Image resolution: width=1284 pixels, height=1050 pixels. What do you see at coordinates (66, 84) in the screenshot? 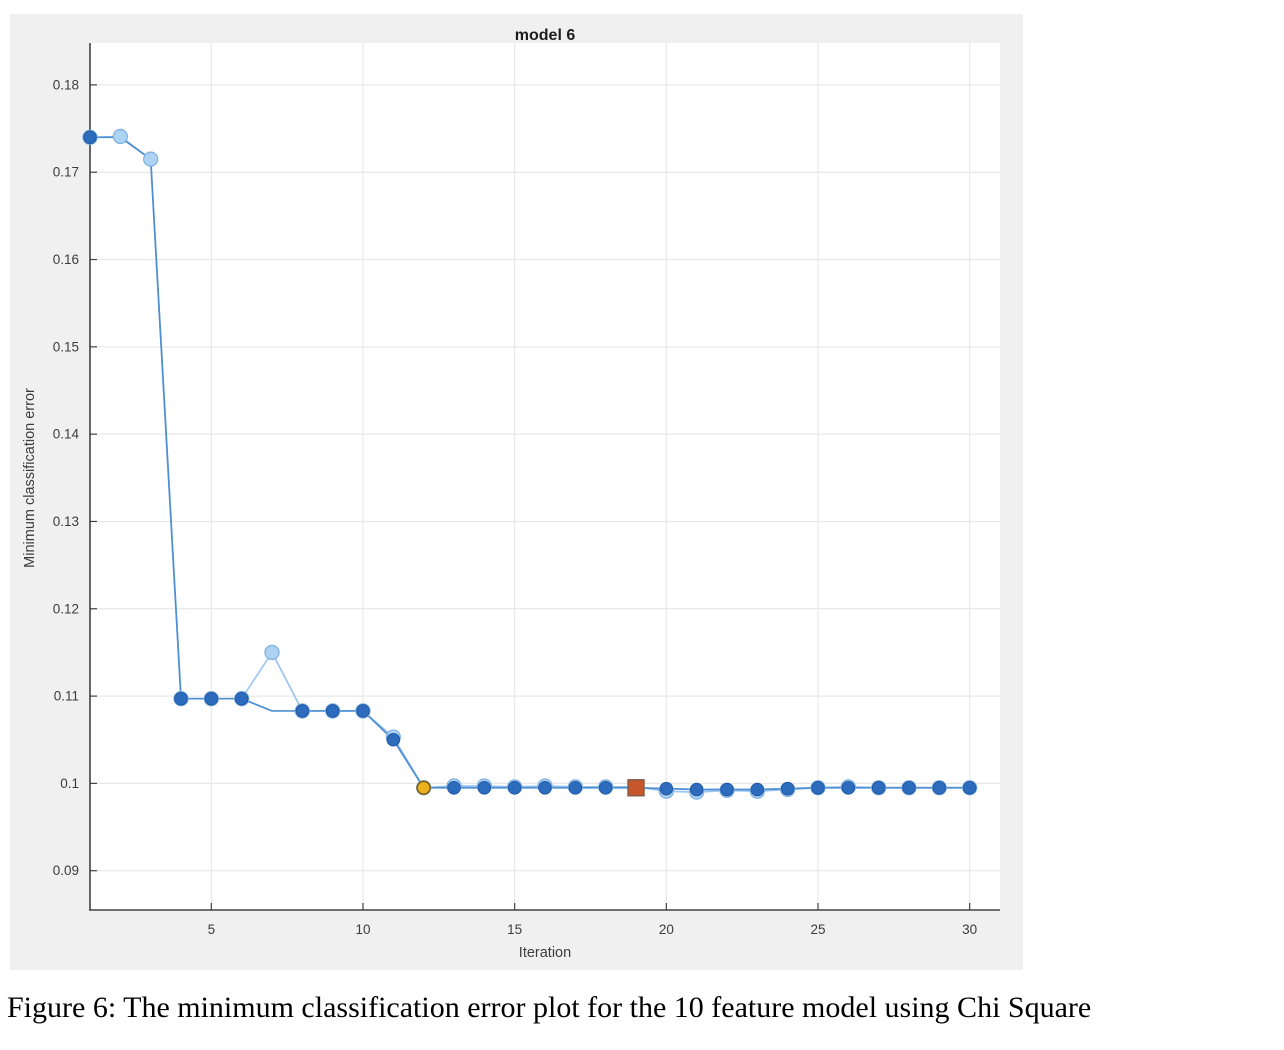
I see `y-tick-label: 0.18` at bounding box center [66, 84].